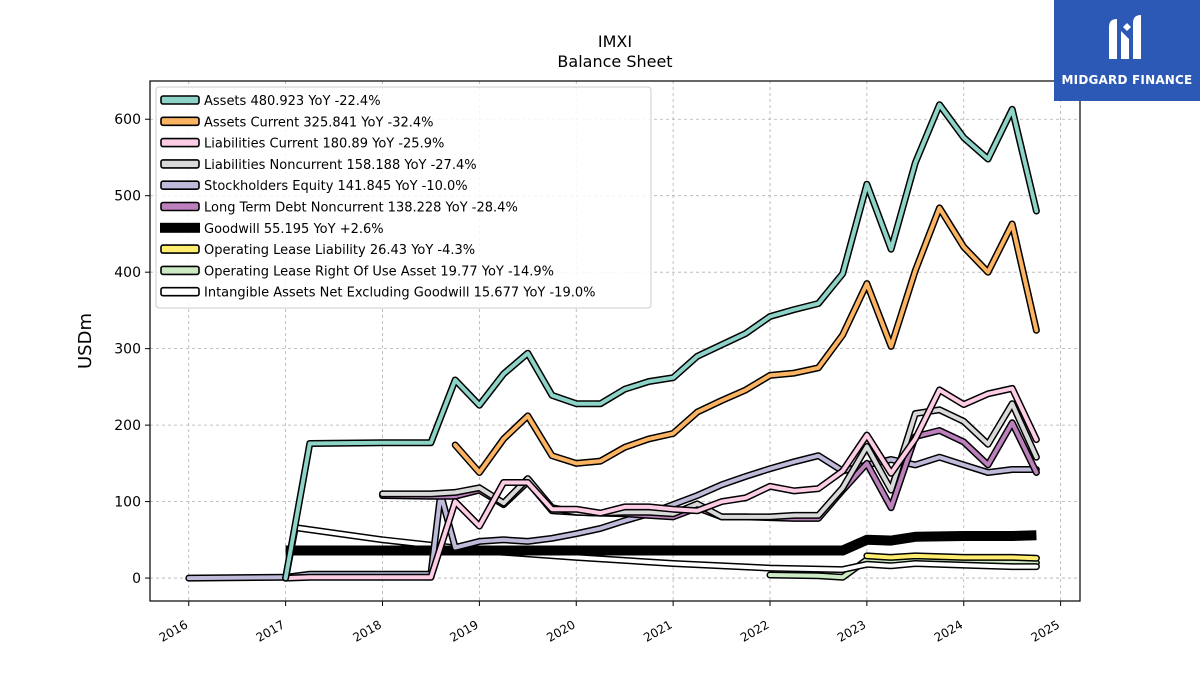 Image resolution: width=1200 pixels, height=675 pixels. What do you see at coordinates (336, 186) in the screenshot?
I see `legend-label: Stockholders Equity 141.845 YoY -10.0%` at bounding box center [336, 186].